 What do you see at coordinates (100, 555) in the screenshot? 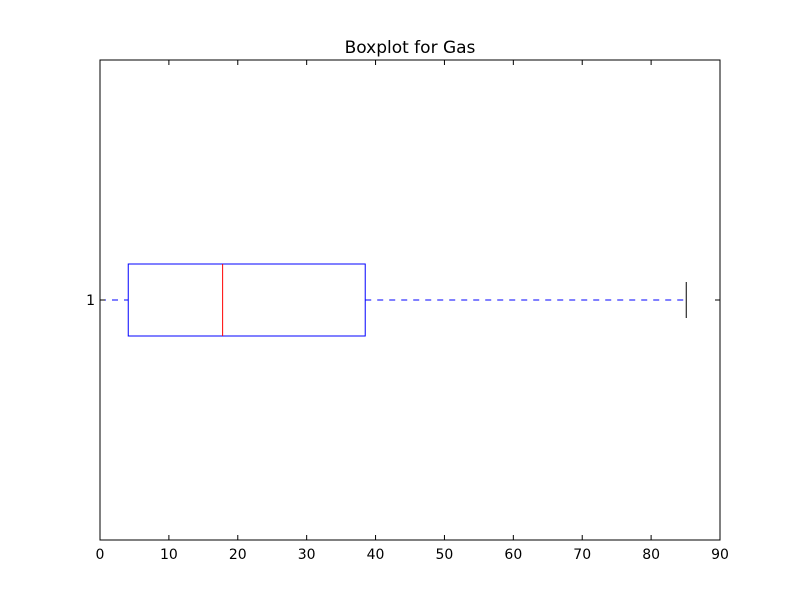
I see `x-tick-label: 0` at bounding box center [100, 555].